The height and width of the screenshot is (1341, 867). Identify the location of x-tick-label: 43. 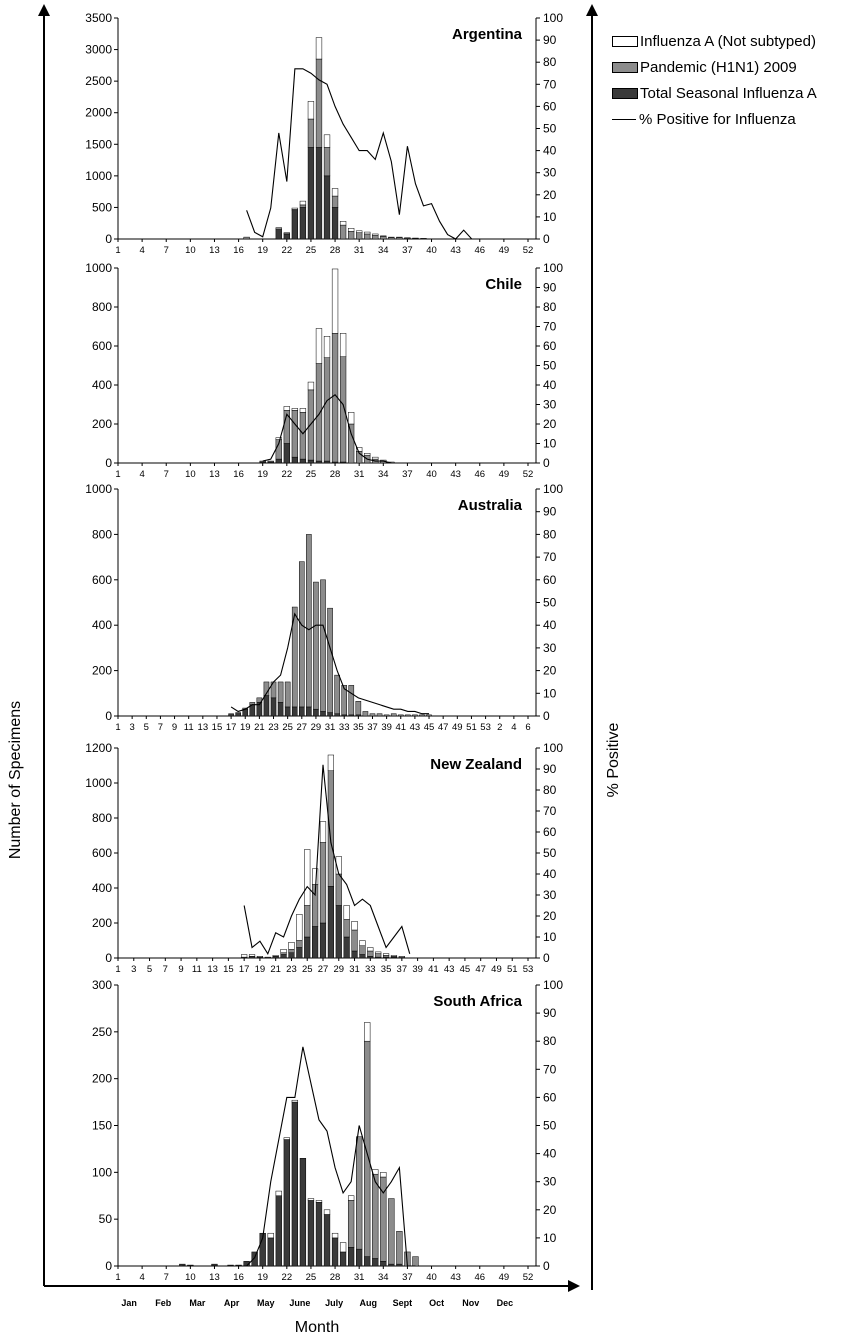
(455, 250).